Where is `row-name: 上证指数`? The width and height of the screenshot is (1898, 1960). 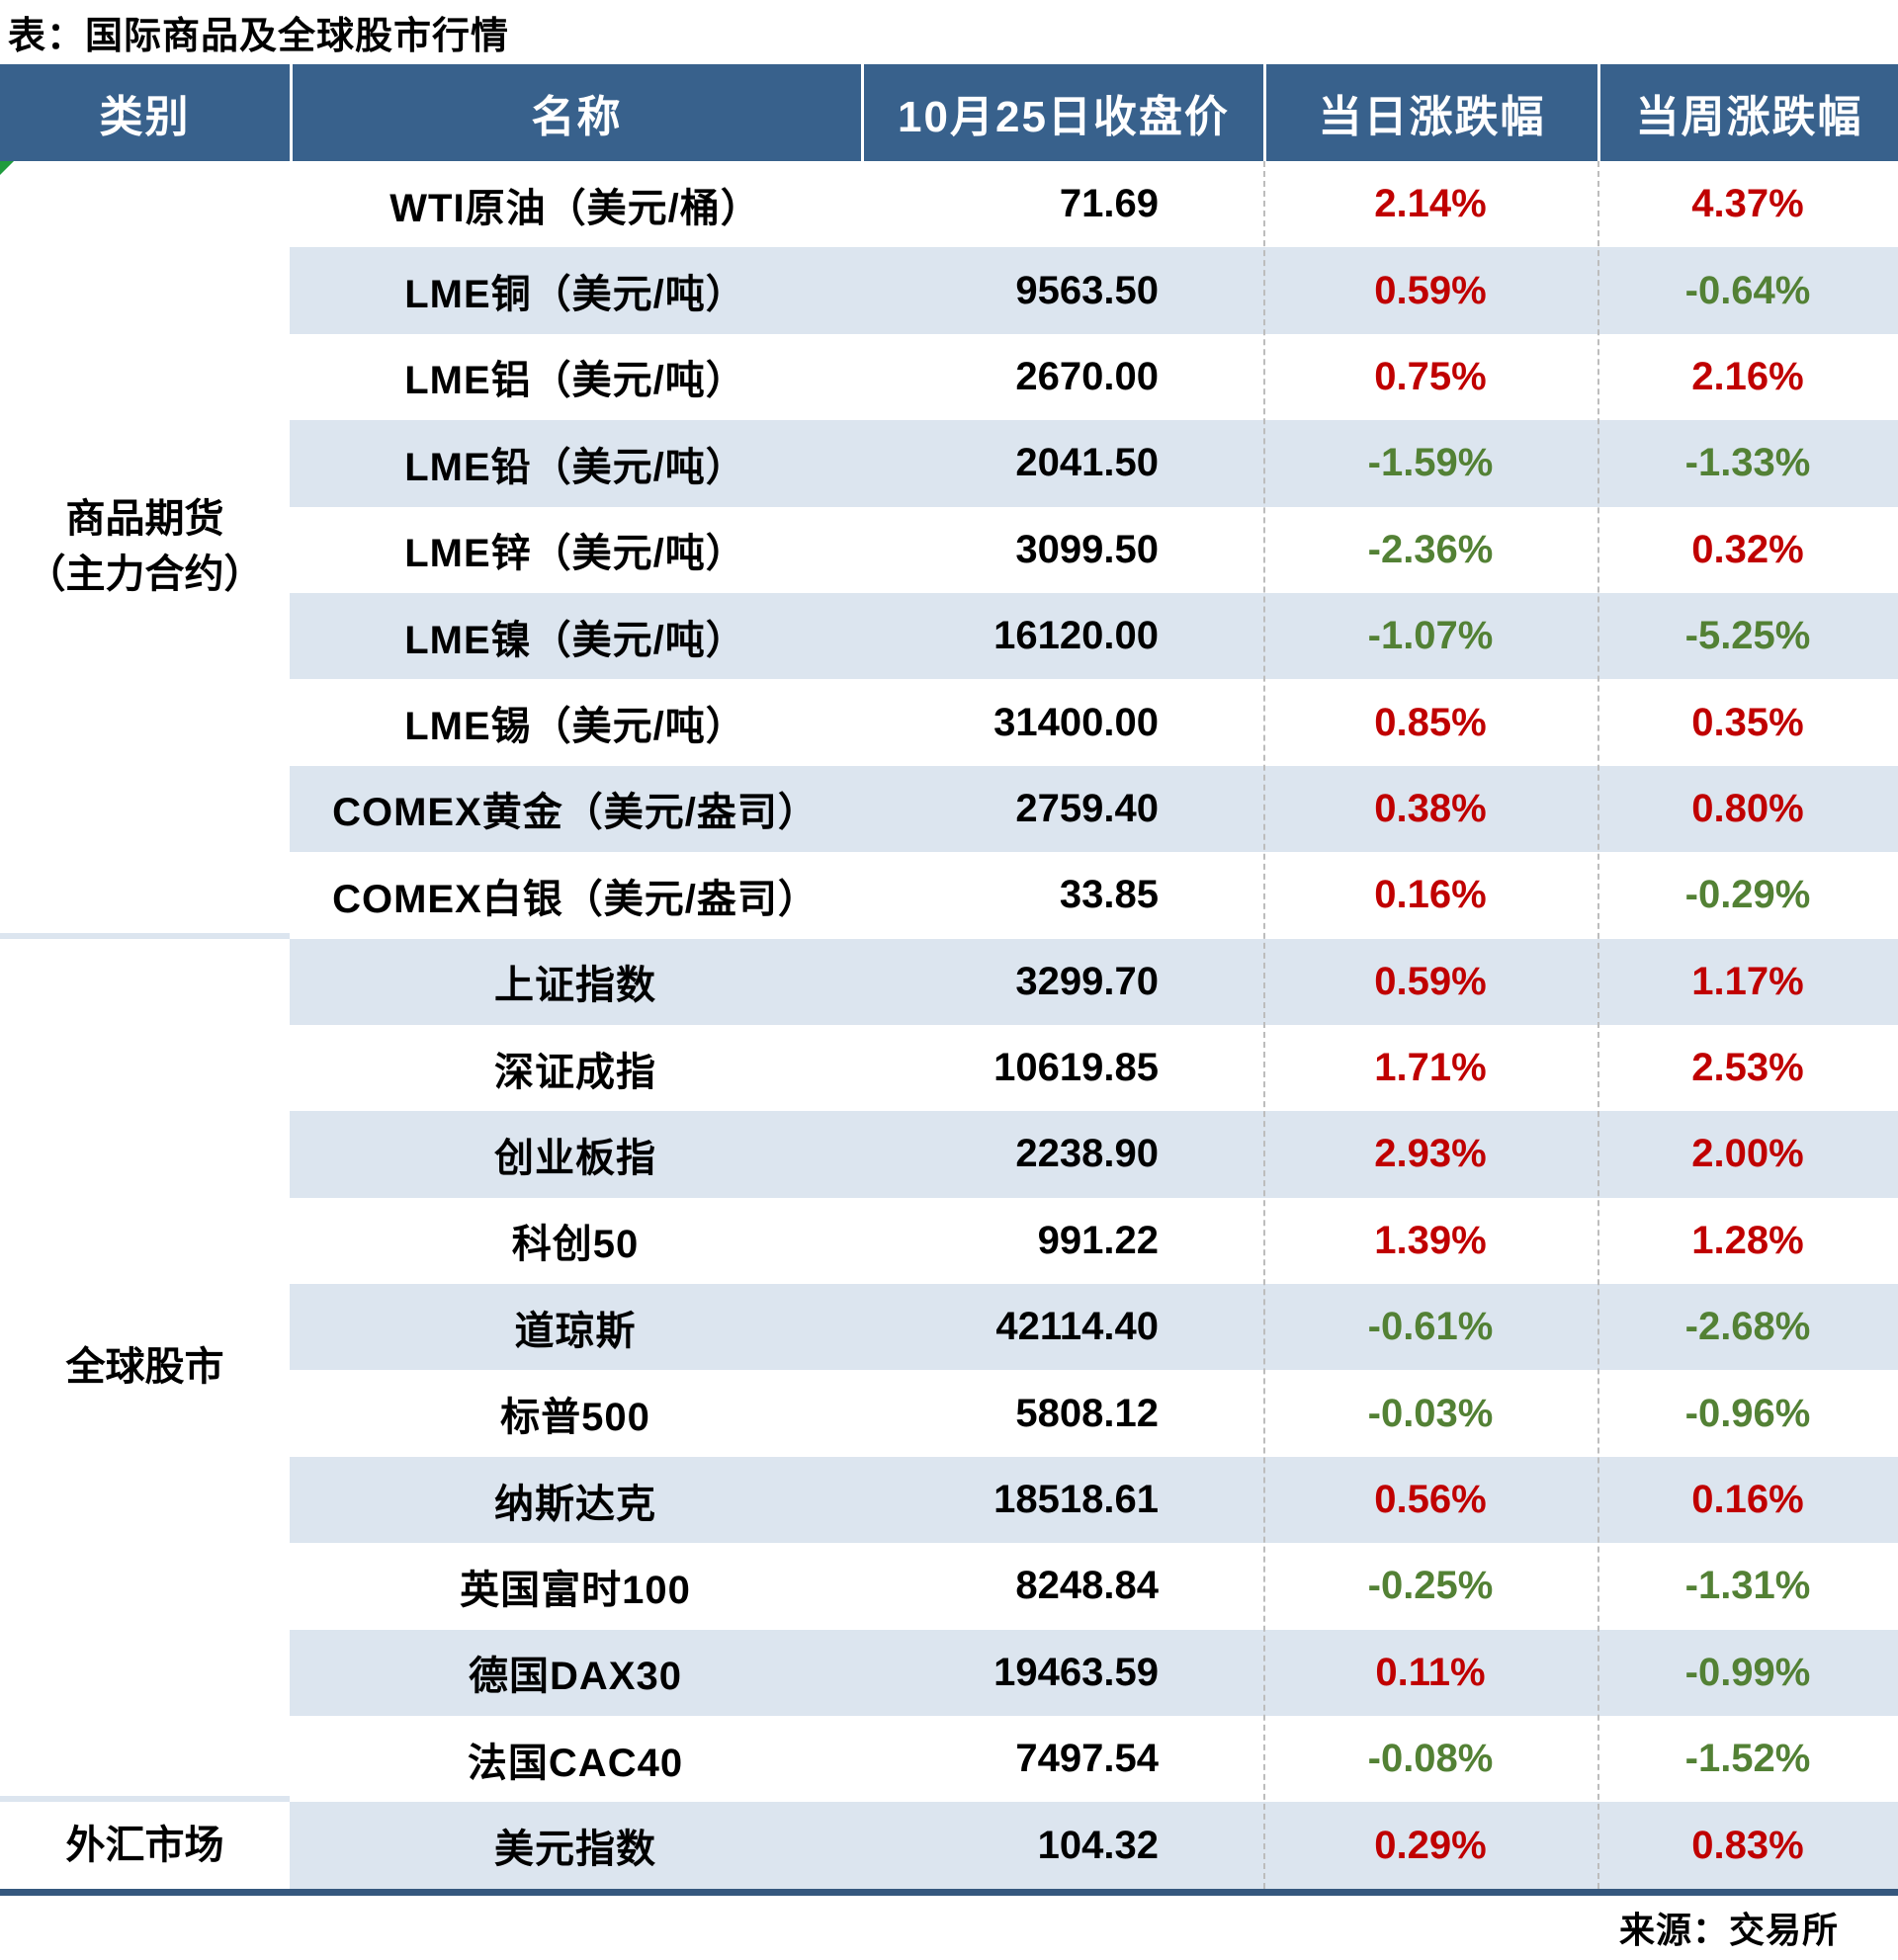 row-name: 上证指数 is located at coordinates (575, 982).